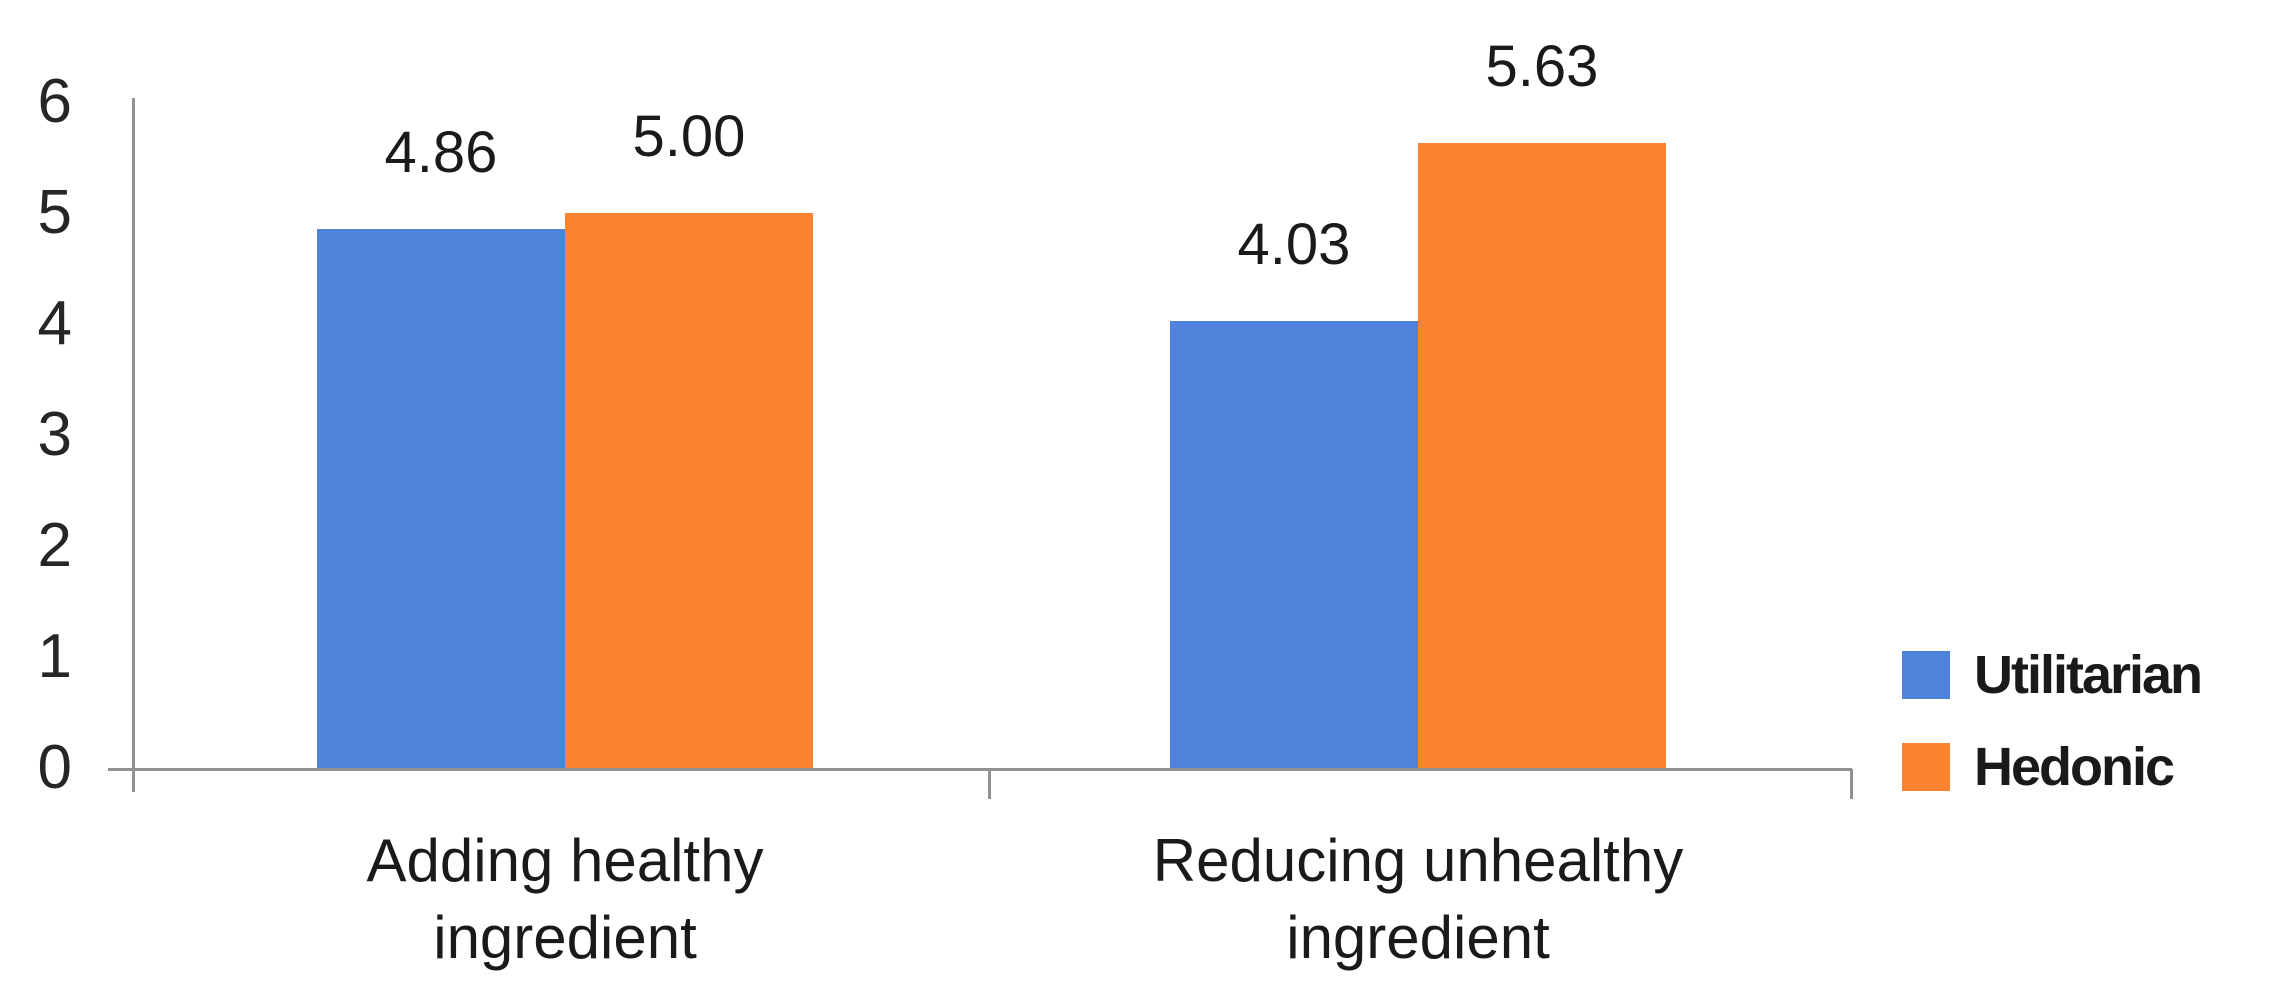  What do you see at coordinates (2088, 675) in the screenshot?
I see `legend-label-utilitarian: Utilitarian` at bounding box center [2088, 675].